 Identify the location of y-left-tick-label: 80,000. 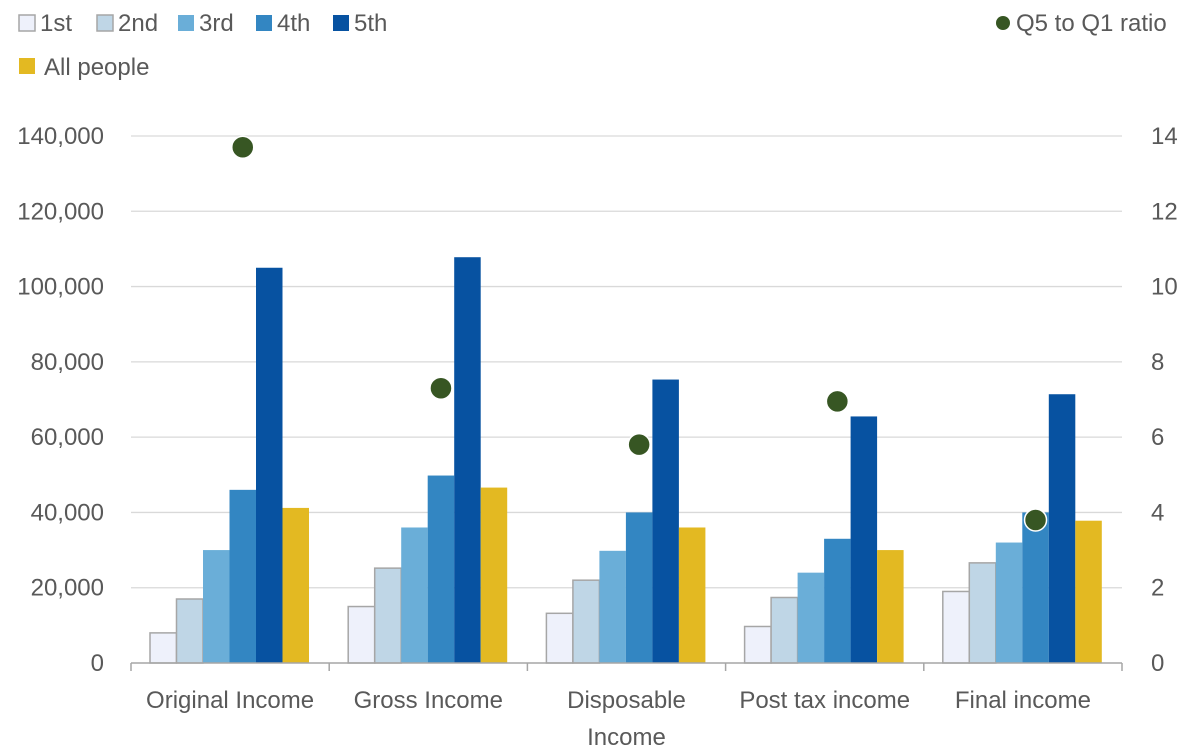
(67, 362).